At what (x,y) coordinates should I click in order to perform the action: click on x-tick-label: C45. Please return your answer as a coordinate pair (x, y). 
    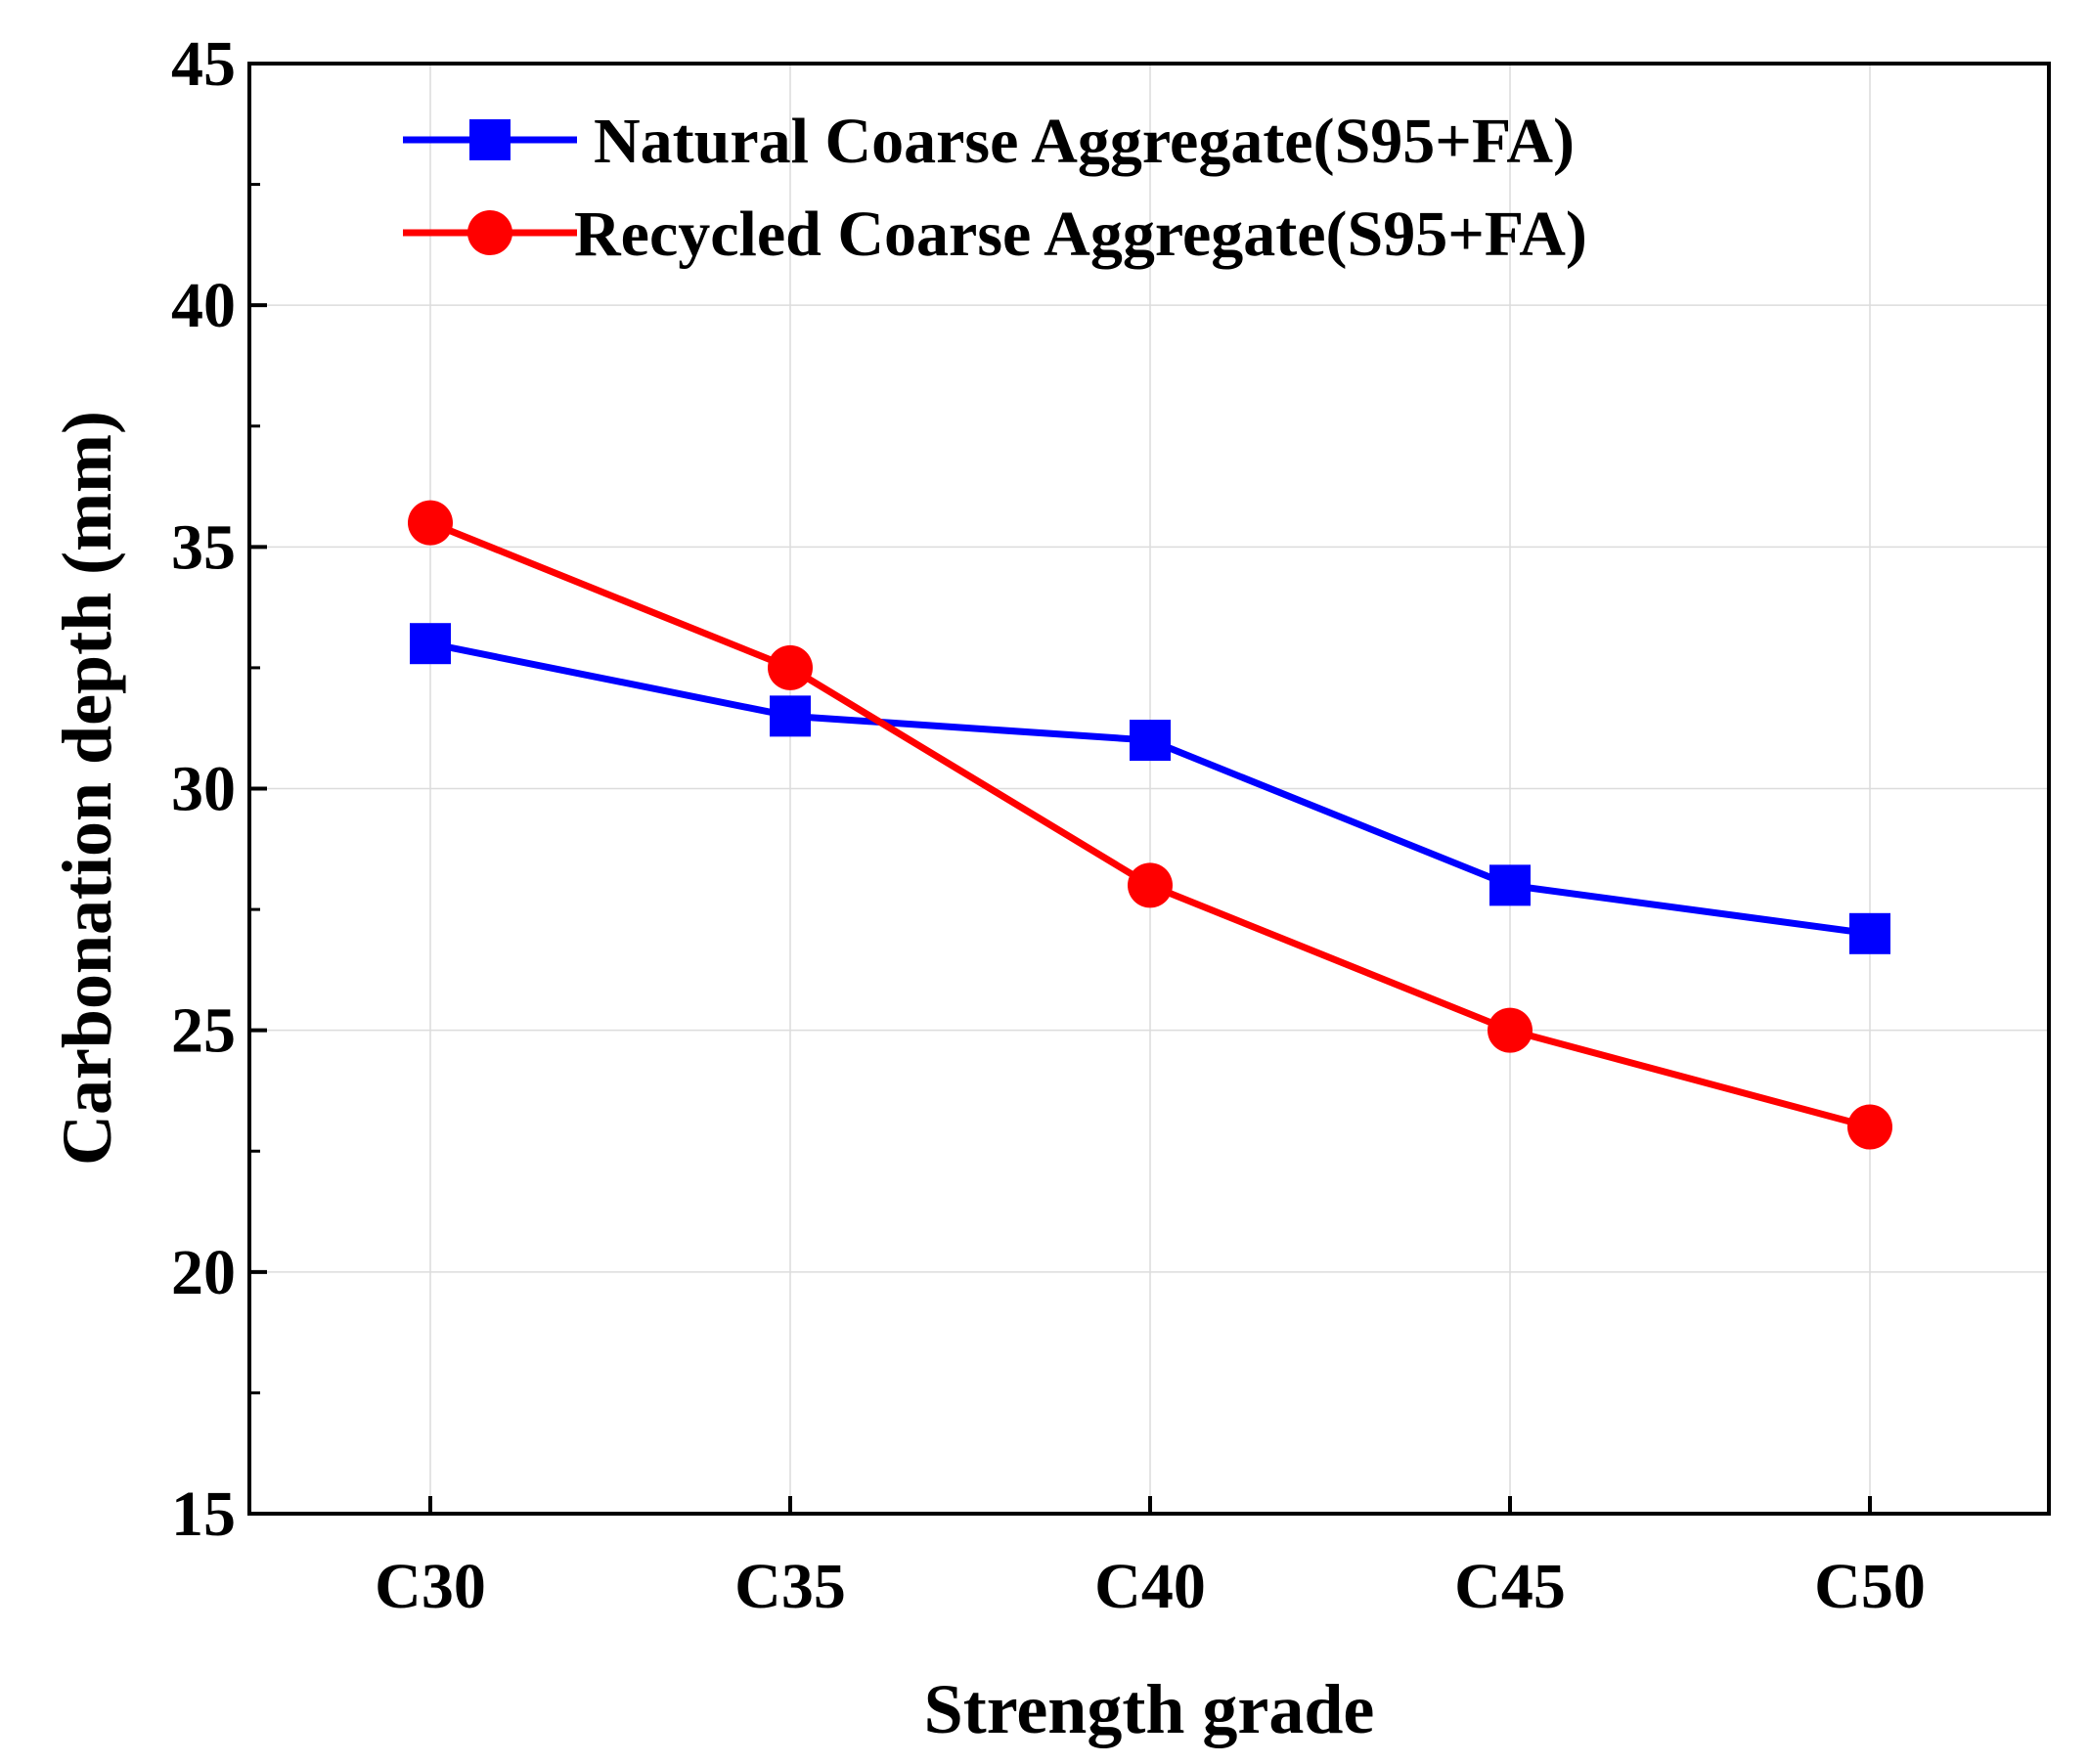
    Looking at the image, I should click on (1510, 1586).